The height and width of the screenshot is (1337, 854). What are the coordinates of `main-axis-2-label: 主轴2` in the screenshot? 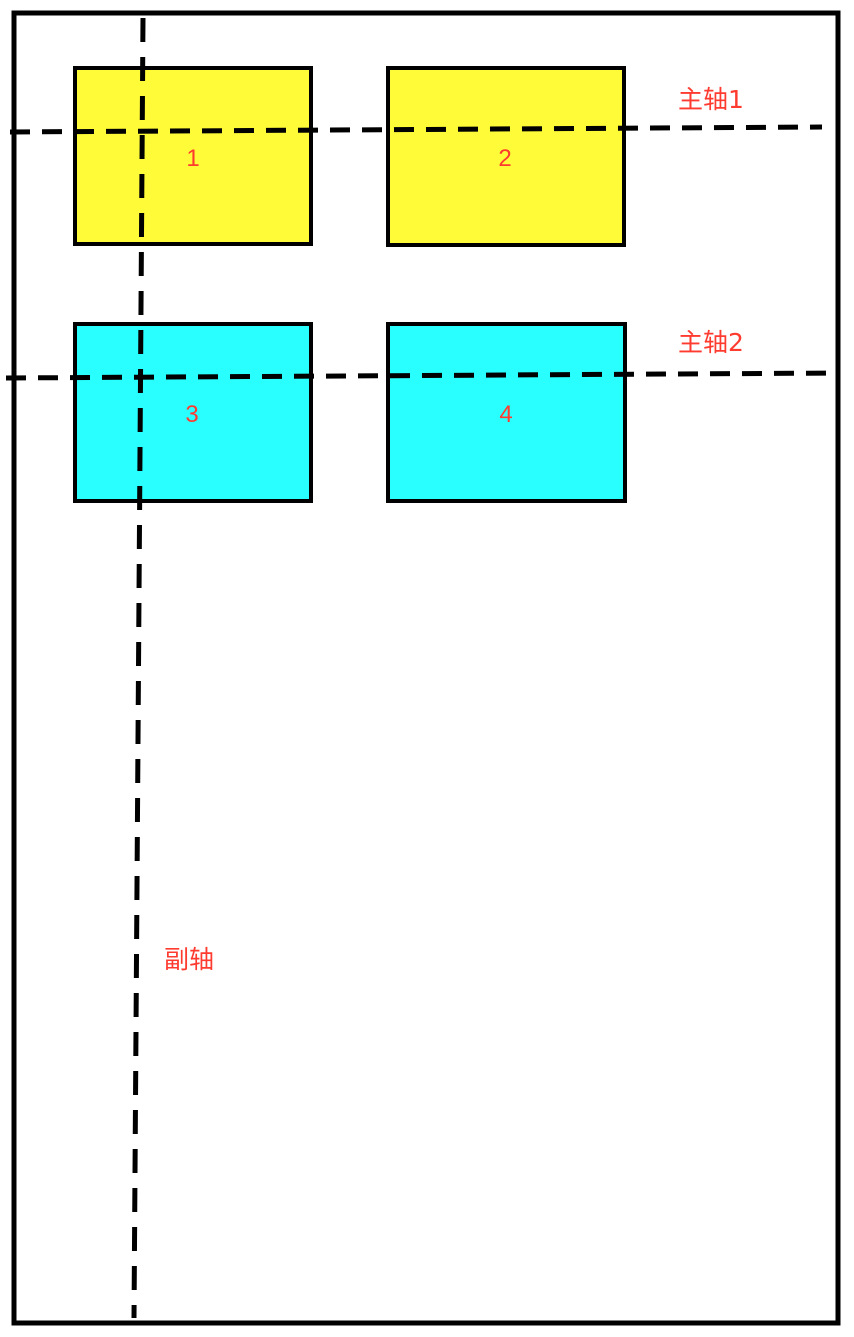 It's located at (711, 342).